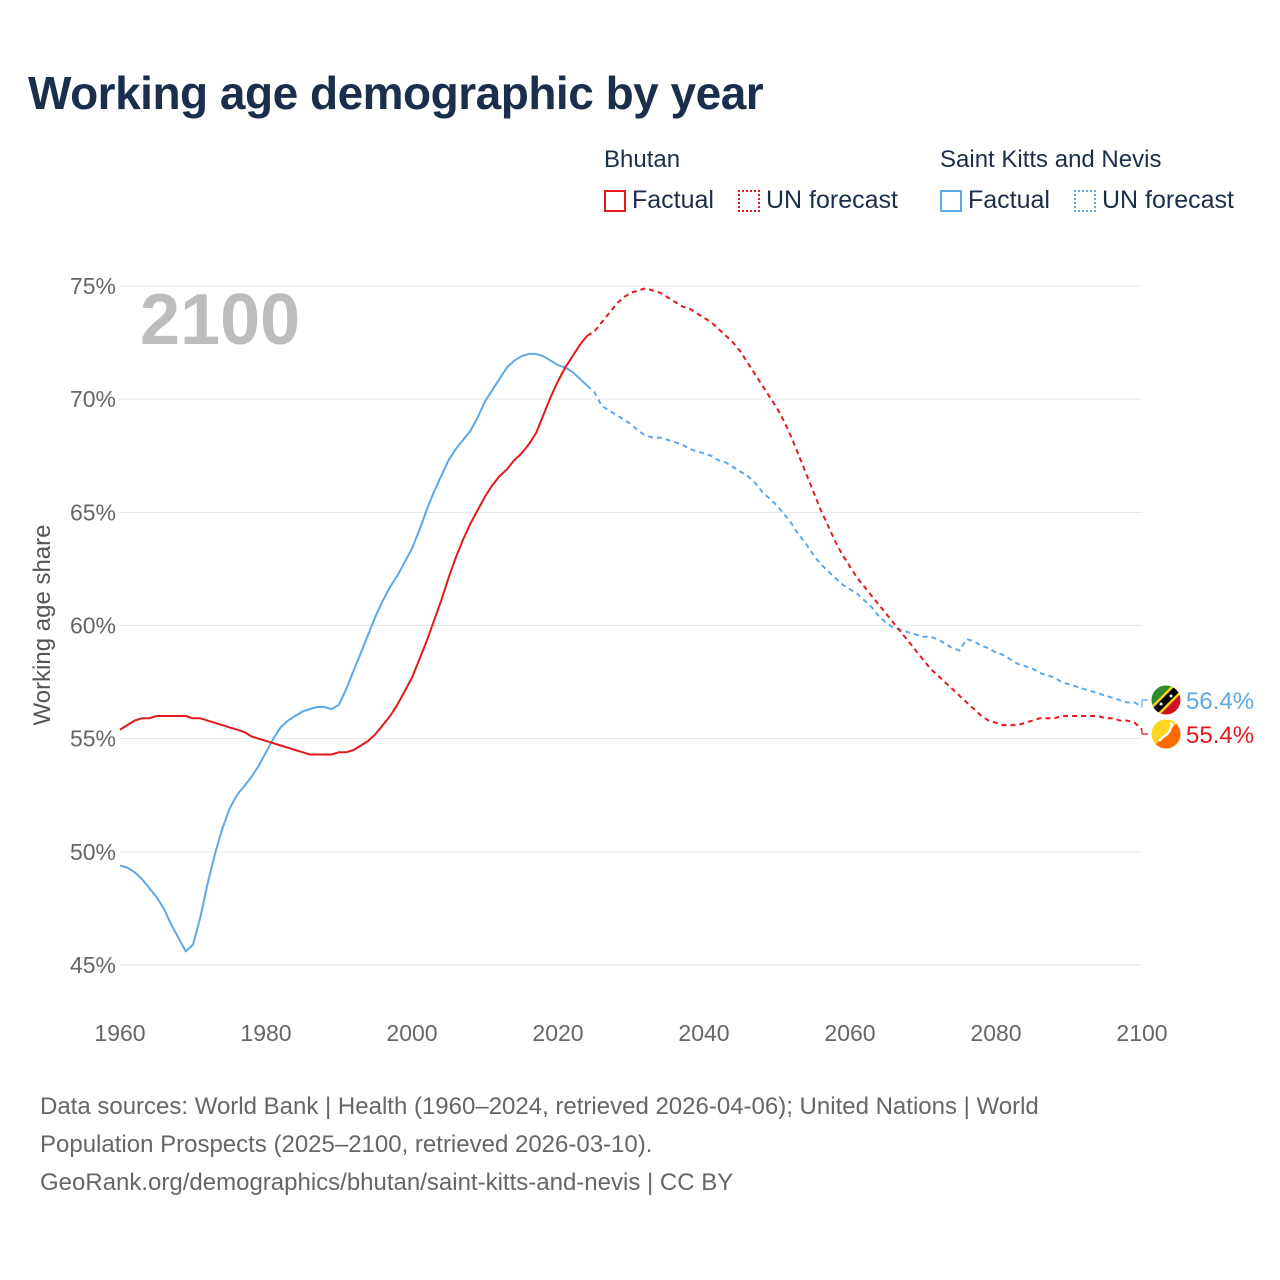  Describe the element at coordinates (1144, 732) in the screenshot. I see `bhutan-label-connector` at that location.